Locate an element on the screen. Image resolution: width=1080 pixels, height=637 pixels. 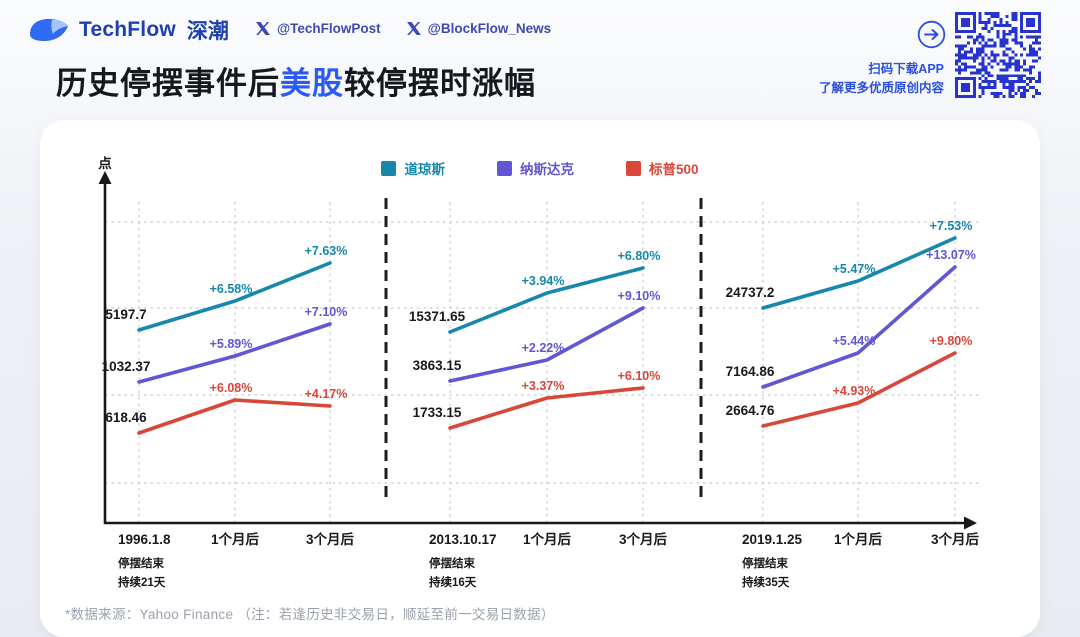
pct-label-3m: +9.10% is located at coordinates (639, 296).